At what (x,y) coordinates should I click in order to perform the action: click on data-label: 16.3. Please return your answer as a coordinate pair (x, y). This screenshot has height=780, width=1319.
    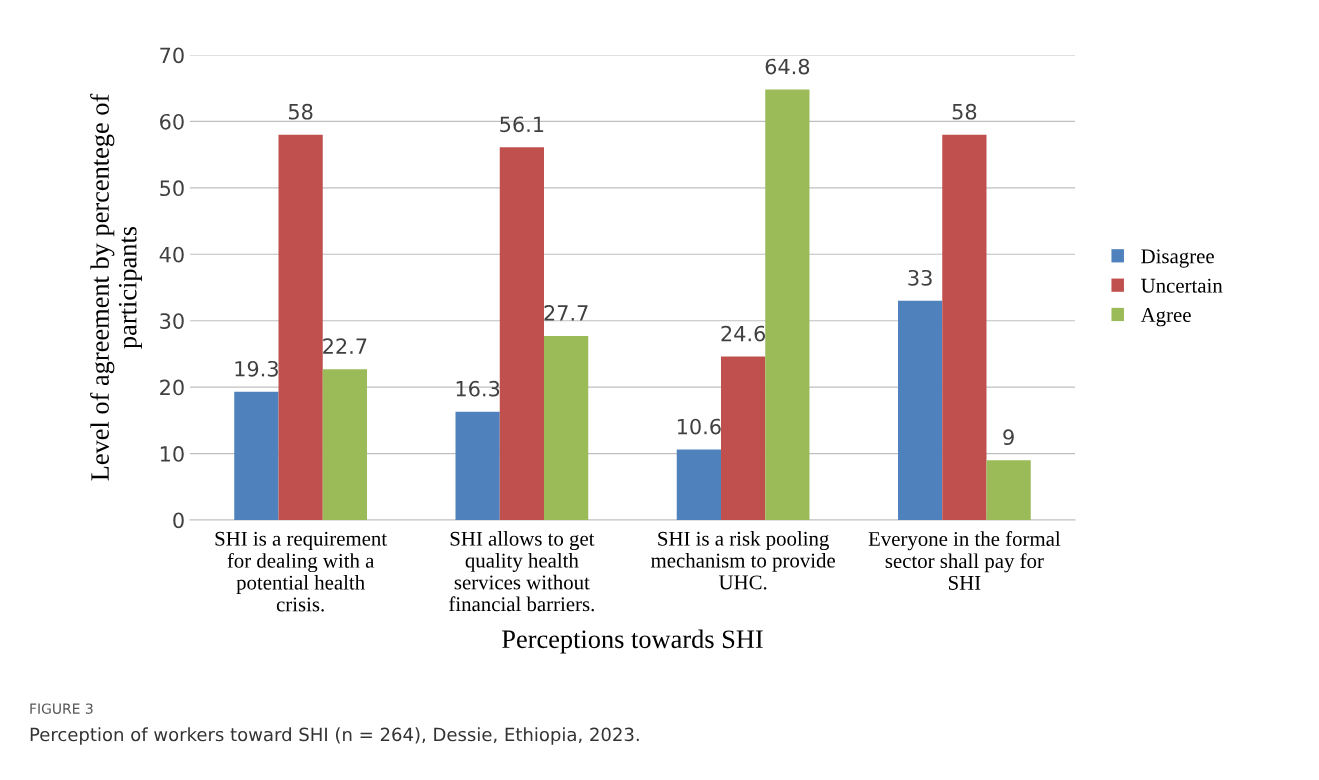
    Looking at the image, I should click on (478, 388).